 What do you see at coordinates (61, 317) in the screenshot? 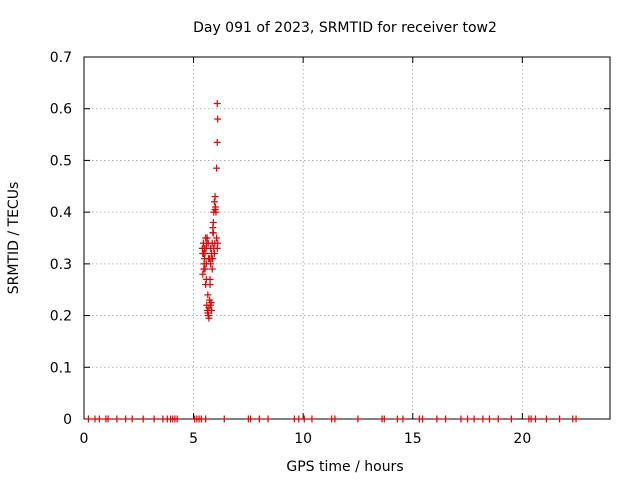
I see `y-tick-label: 0.2` at bounding box center [61, 317].